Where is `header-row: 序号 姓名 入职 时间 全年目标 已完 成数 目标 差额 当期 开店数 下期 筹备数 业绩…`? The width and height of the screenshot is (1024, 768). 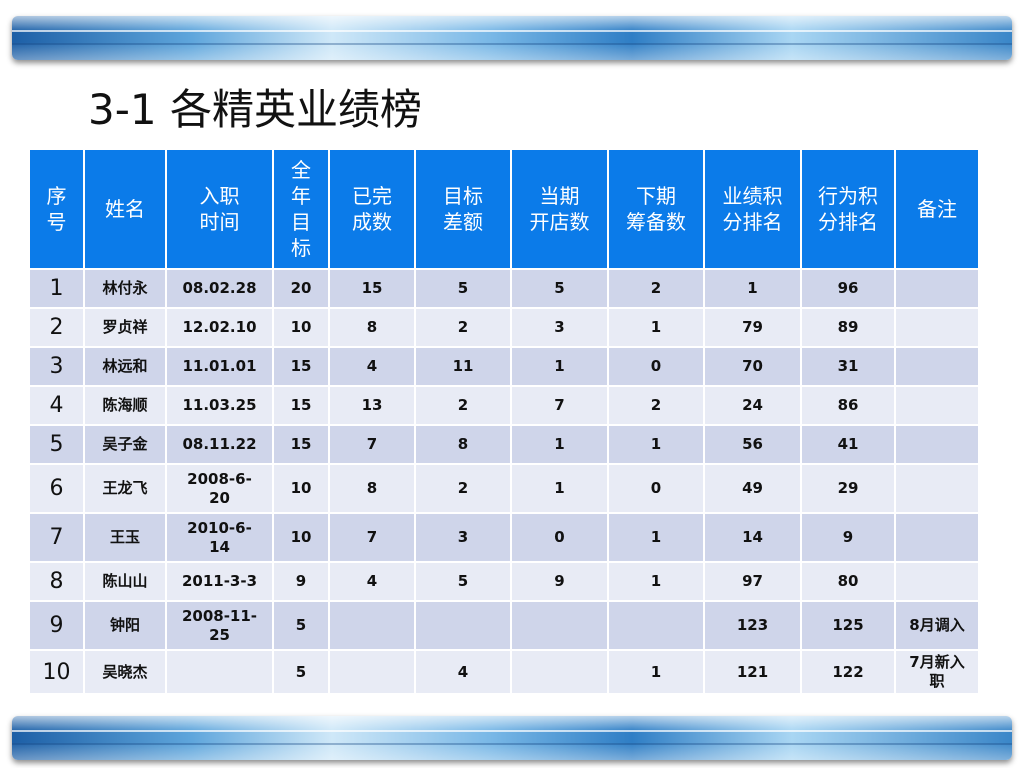 header-row: 序号 姓名 入职 时间 全年目标 已完 成数 目标 差额 当期 开店数 下期 筹备数 业绩… is located at coordinates (504, 209).